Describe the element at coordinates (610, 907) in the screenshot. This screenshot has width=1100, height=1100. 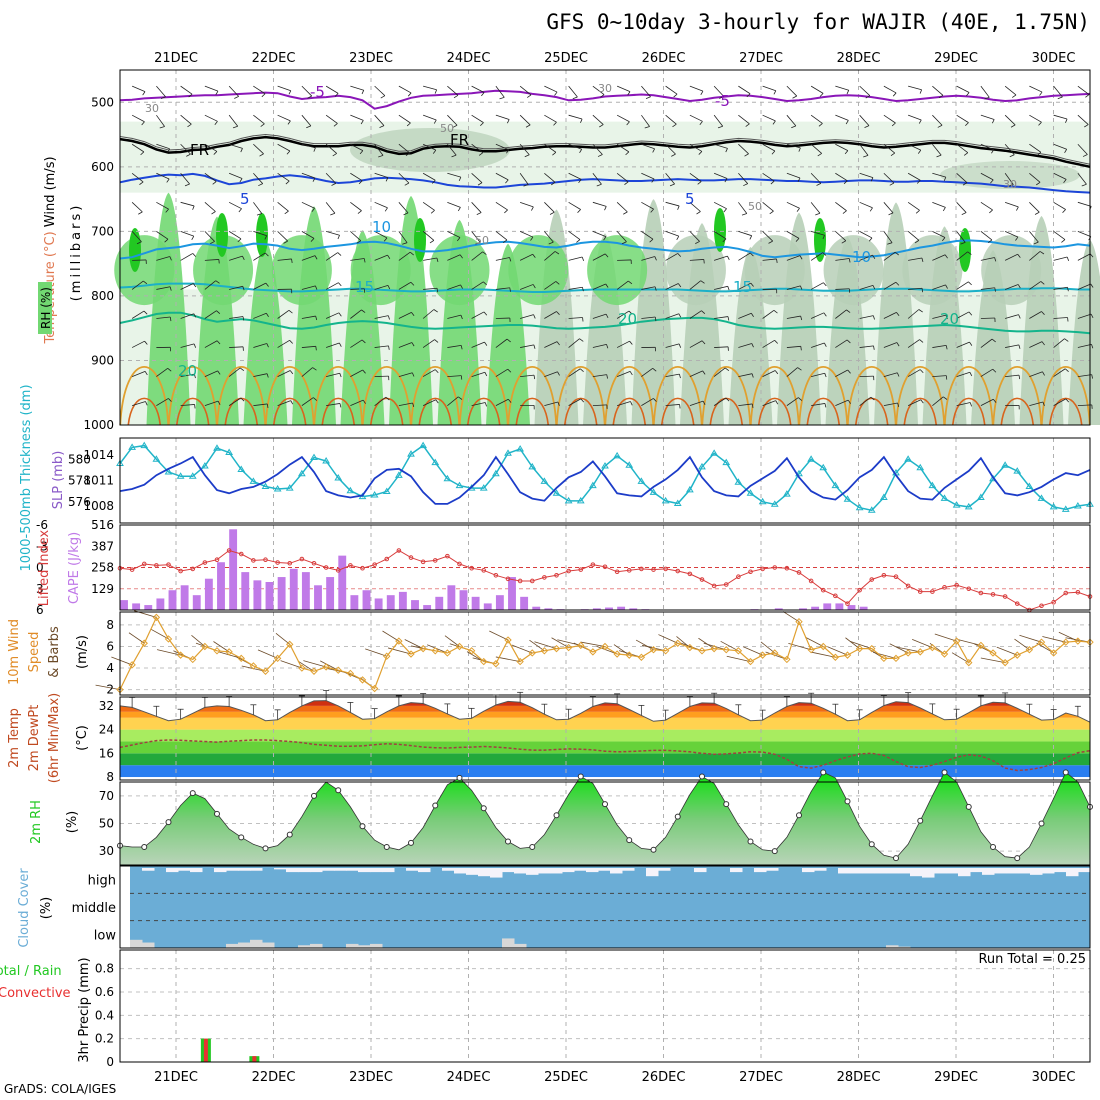
I see `cloud-bg` at that location.